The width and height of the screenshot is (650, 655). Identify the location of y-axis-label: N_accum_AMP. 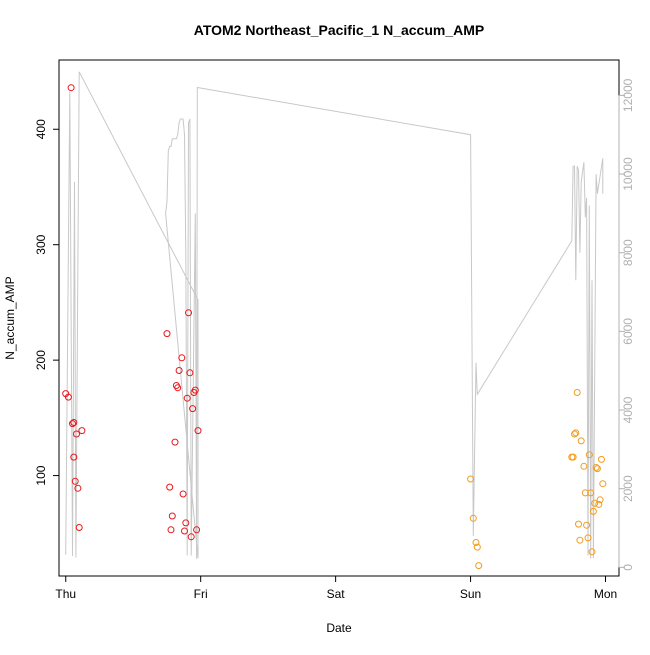
(10, 317).